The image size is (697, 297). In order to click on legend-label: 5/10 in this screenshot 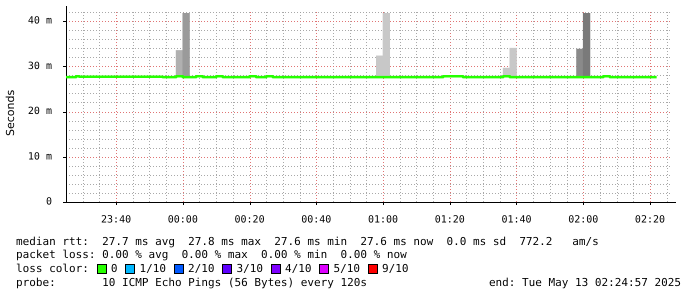, I will do `click(346, 268)`.